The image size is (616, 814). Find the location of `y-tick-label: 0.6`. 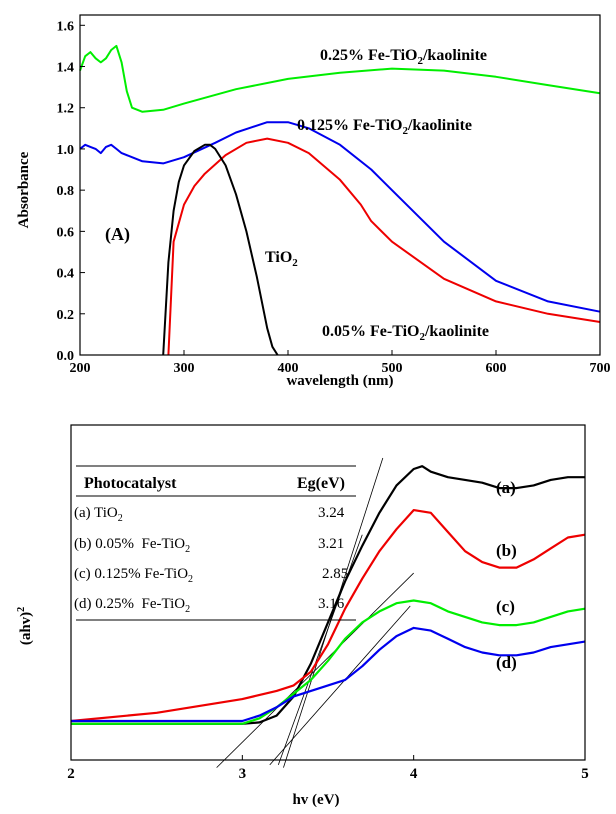

y-tick-label: 0.6 is located at coordinates (66, 232).